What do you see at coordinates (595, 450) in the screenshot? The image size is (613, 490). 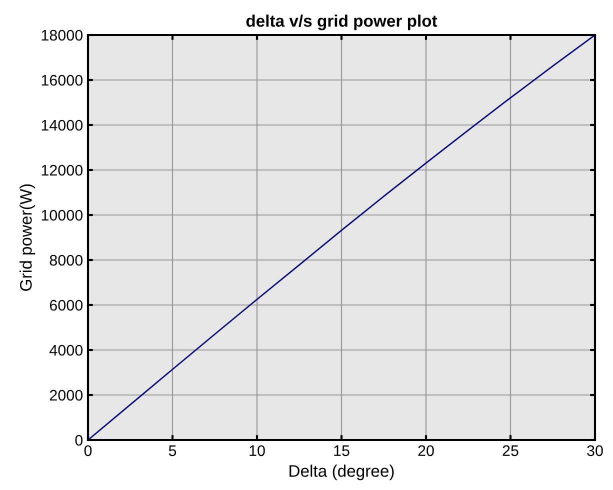 I see `x-tick-label: 30` at bounding box center [595, 450].